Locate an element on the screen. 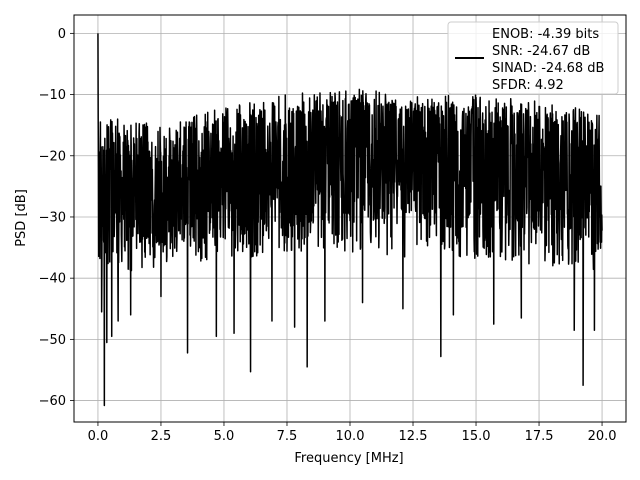 Image resolution: width=640 pixels, height=480 pixels. y-tick-label: −40 is located at coordinates (52, 279).